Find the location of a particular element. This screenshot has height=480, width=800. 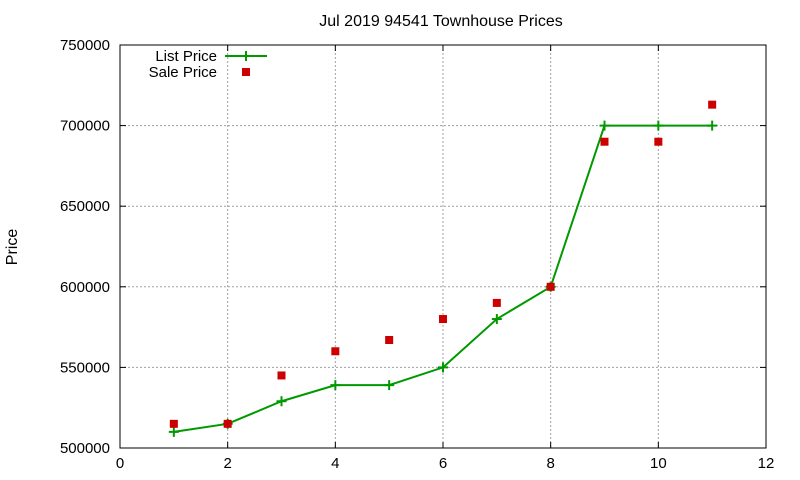

x-tick-labels: 0 2 4 6 8 10 12 is located at coordinates (445, 463).